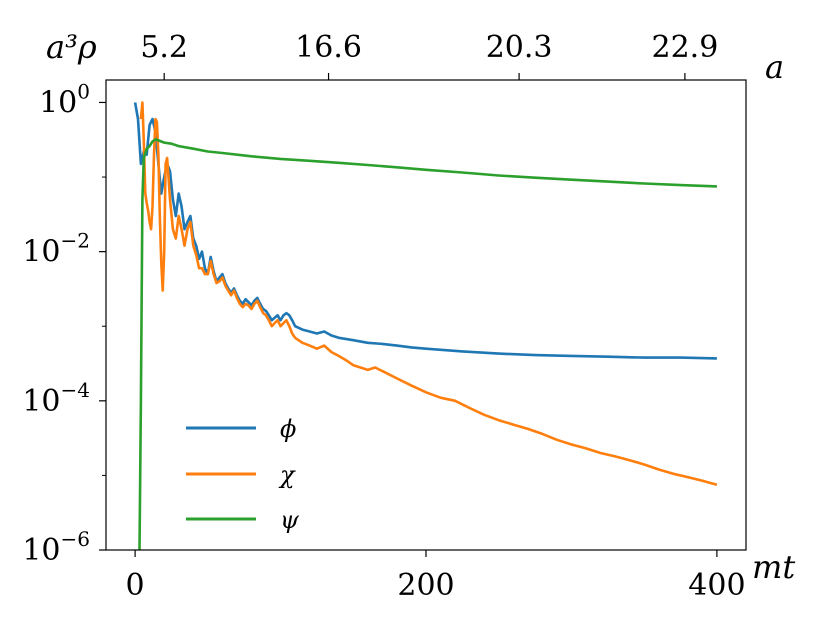 The height and width of the screenshot is (623, 830). What do you see at coordinates (56, 249) in the screenshot?
I see `y-tick-label-2: 10⁻²` at bounding box center [56, 249].